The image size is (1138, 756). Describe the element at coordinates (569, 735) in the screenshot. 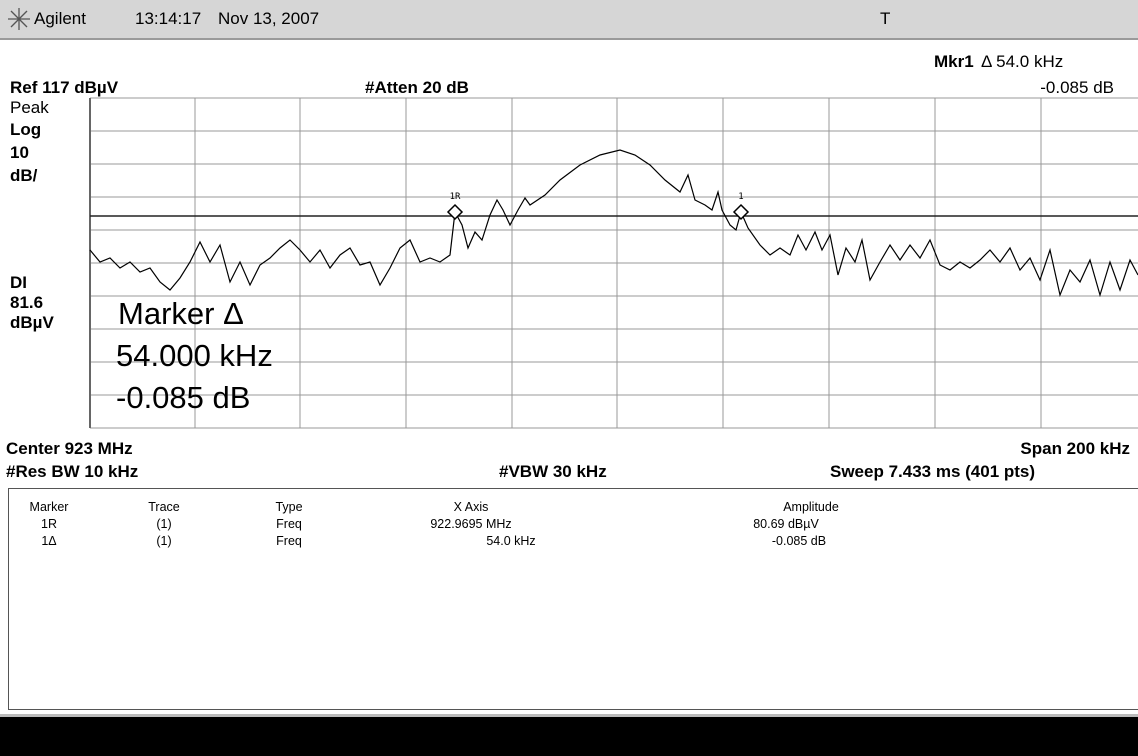

I see `softkey-bar` at that location.